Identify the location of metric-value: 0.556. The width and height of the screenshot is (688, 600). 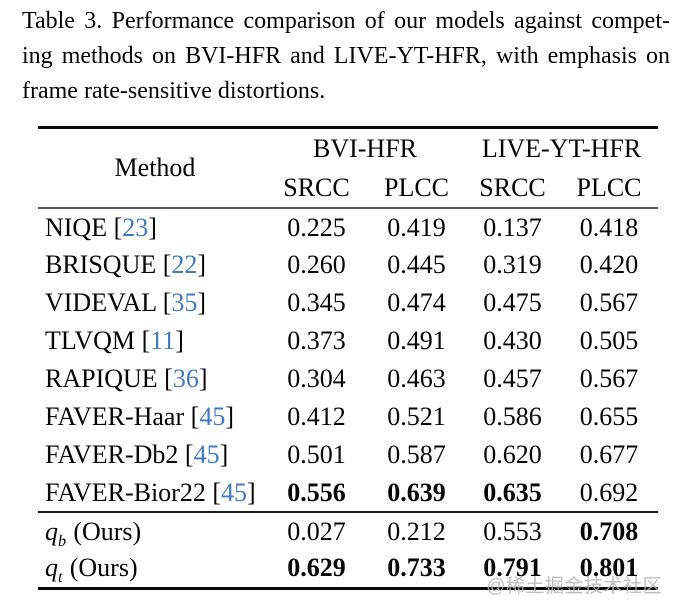
(316, 492).